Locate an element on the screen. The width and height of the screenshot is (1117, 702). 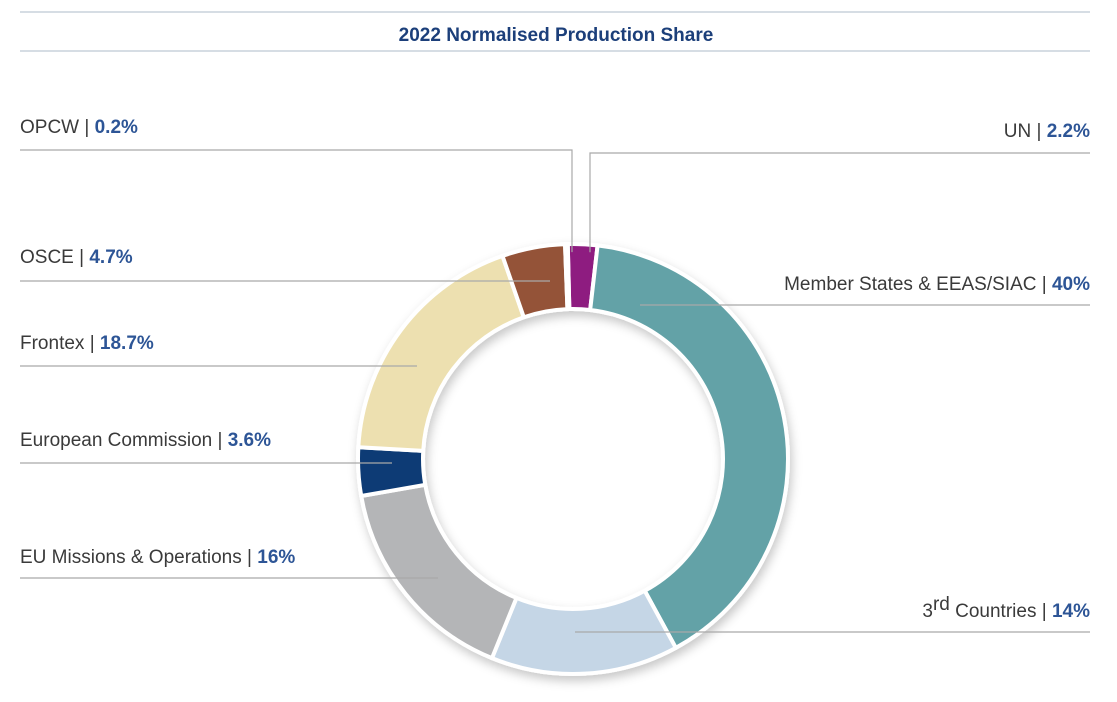
label-name-member-states-and-eeas-siac: Member States & EEAS/SIAC is located at coordinates (910, 284).